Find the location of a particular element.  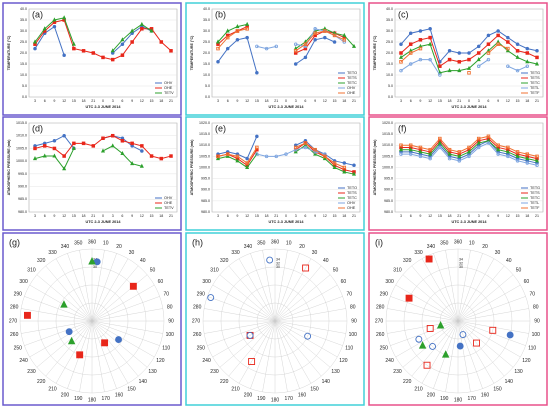

angle-label: 320 is located at coordinates (407, 261).